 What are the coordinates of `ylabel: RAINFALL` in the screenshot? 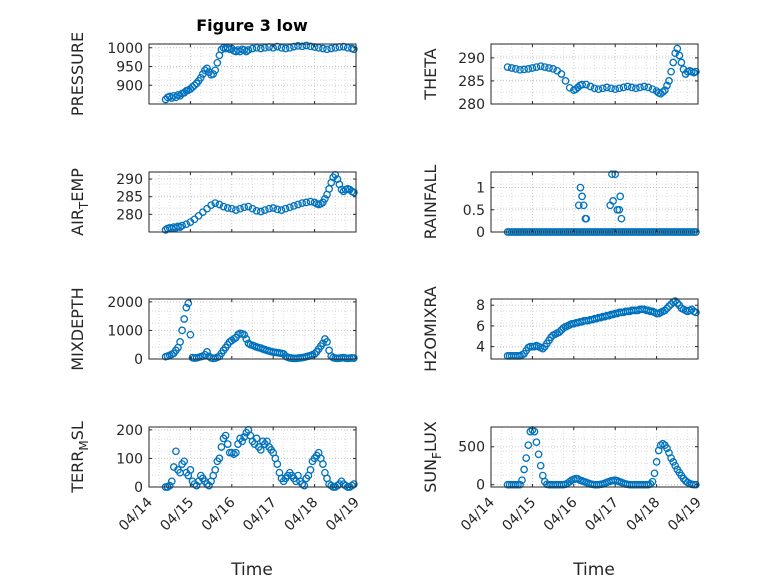 It's located at (430, 202).